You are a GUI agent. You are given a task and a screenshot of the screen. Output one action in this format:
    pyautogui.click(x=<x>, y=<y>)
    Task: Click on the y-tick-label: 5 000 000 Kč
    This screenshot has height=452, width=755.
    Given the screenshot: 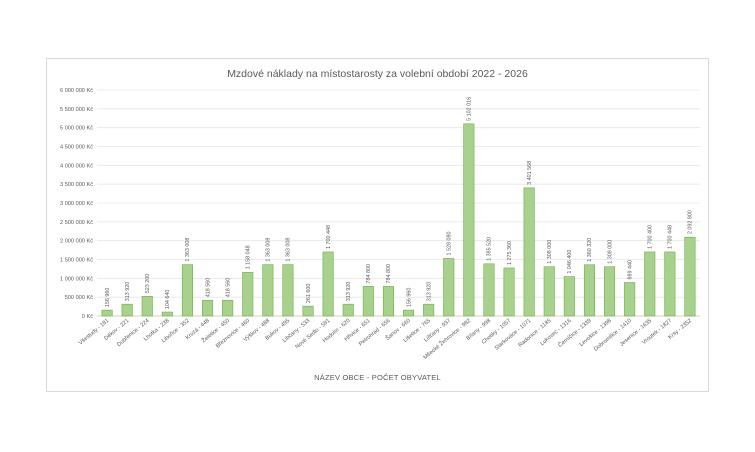 What is the action you would take?
    pyautogui.click(x=76, y=129)
    